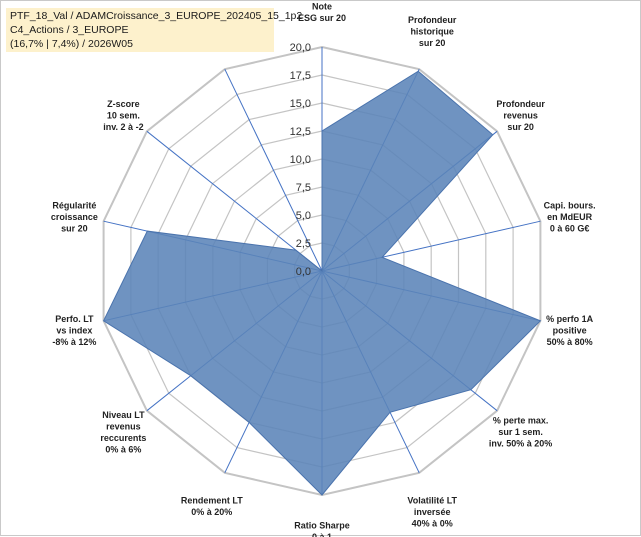  Describe the element at coordinates (432, 500) in the screenshot. I see `axis-label: Volatilité LT` at that location.